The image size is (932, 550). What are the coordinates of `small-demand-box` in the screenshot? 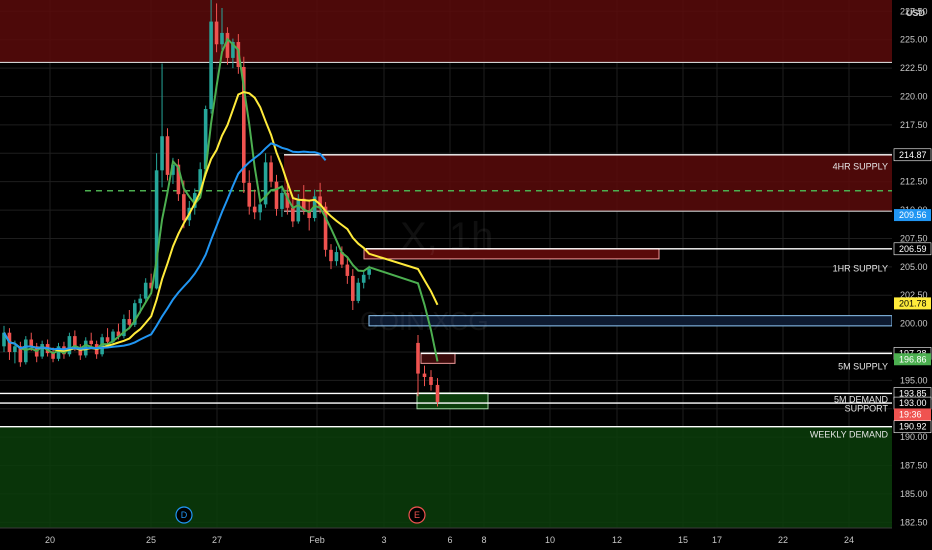 It's located at (452, 401).